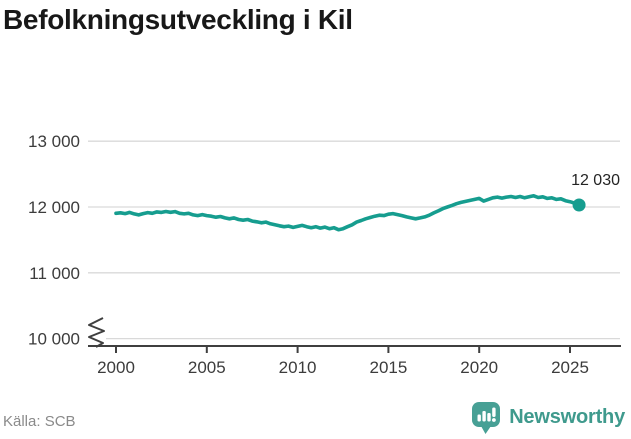  What do you see at coordinates (388, 367) in the screenshot?
I see `x-tick-label: 2015` at bounding box center [388, 367].